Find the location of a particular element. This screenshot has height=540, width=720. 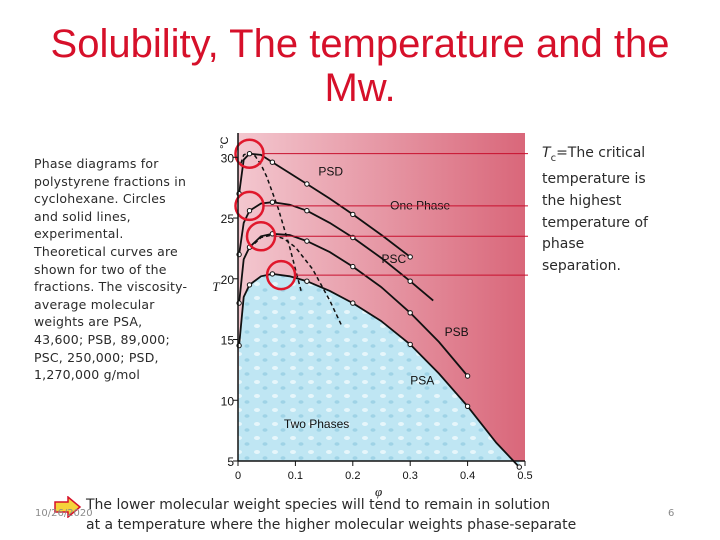

series-label-psa: PSA is located at coordinates (422, 380).